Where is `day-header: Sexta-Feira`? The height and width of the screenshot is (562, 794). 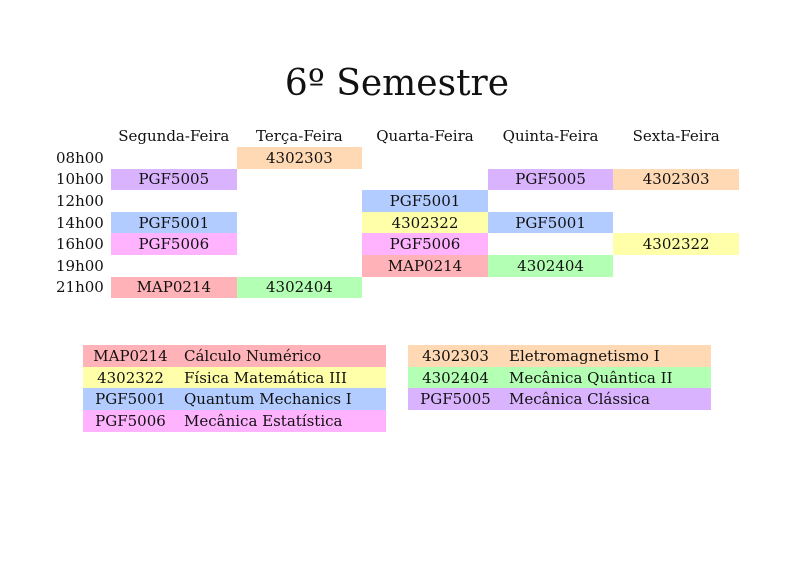
day-header: Sexta-Feira is located at coordinates (676, 136).